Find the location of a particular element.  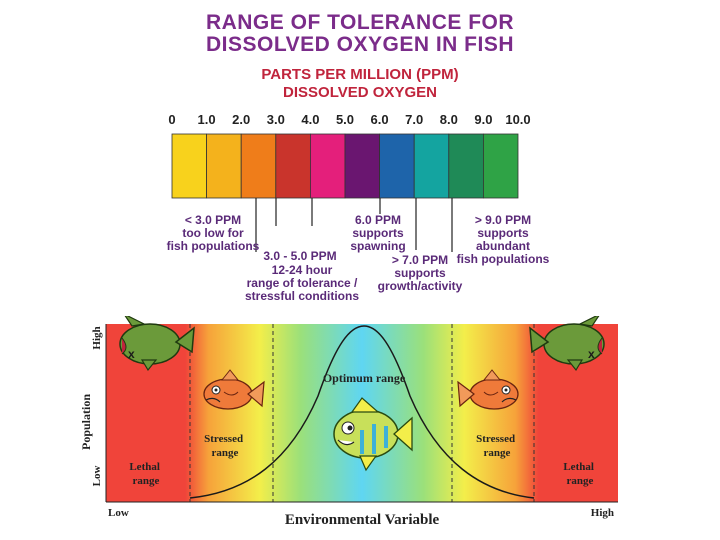

scale-pointer-lines is located at coordinates (354, 225).